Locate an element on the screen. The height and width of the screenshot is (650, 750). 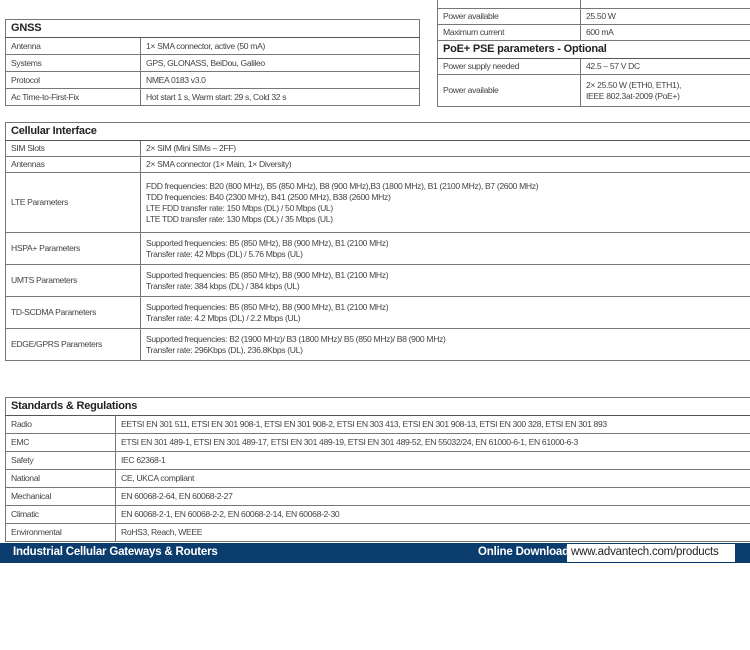
table-row: Power supply needed 42.5 – 57 V DC is located at coordinates (593, 66).